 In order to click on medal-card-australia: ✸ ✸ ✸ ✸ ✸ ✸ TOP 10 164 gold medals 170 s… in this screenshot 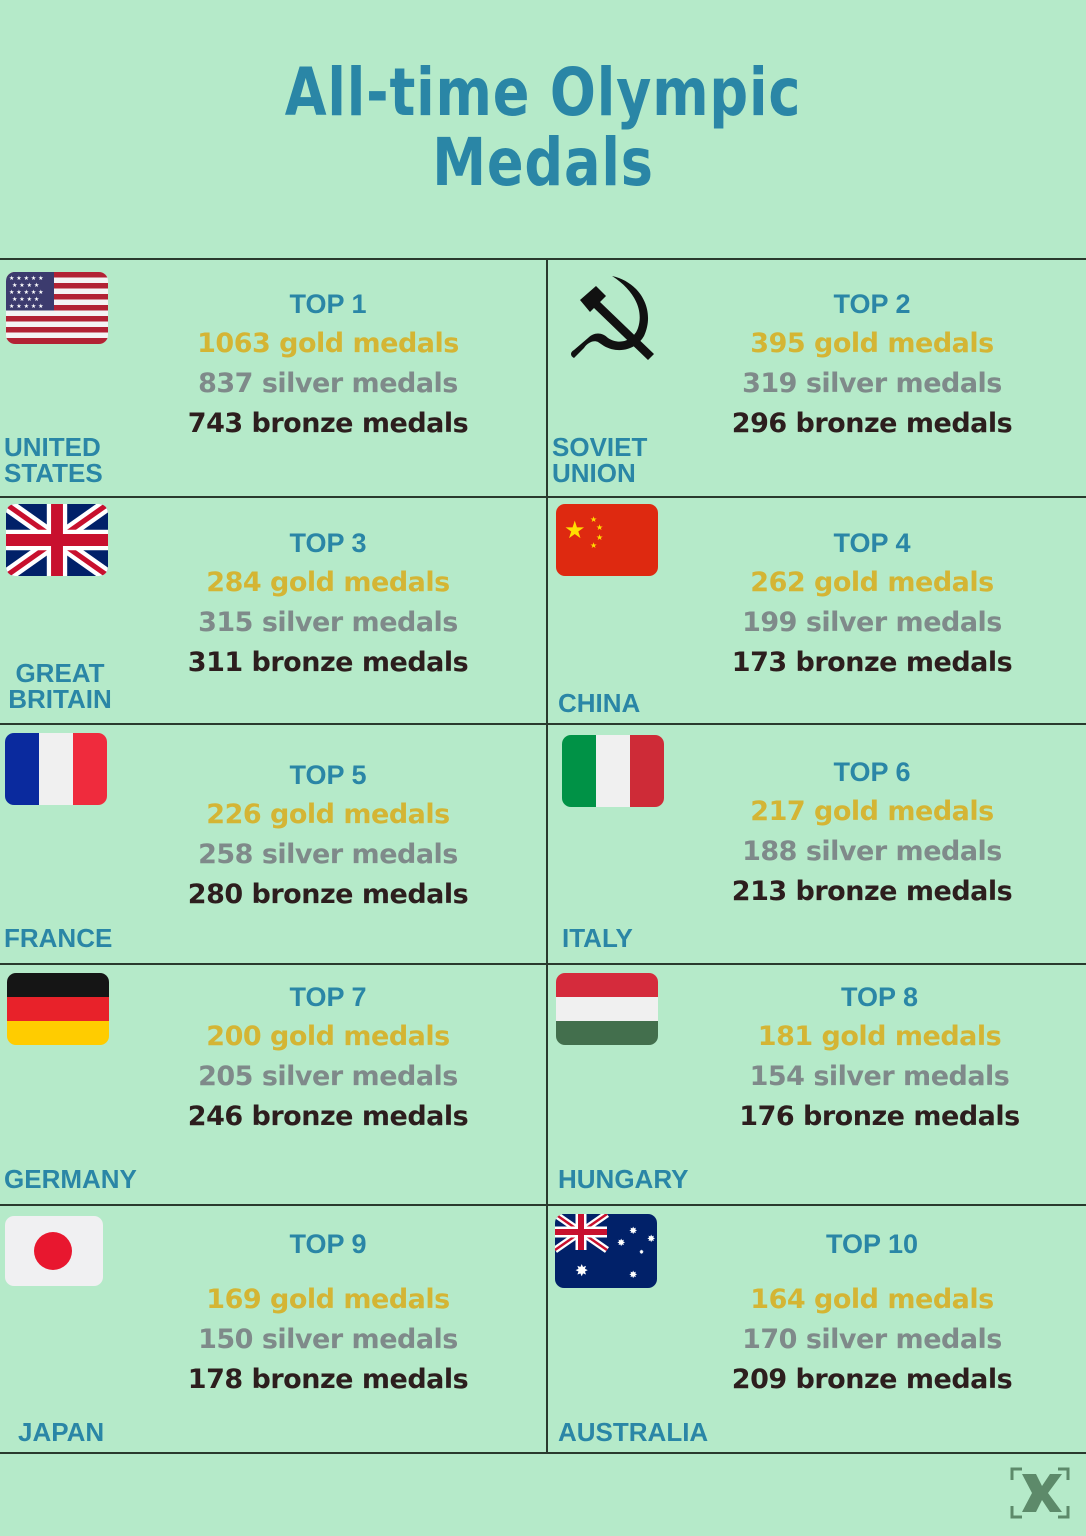, I will do `click(817, 1330)`.